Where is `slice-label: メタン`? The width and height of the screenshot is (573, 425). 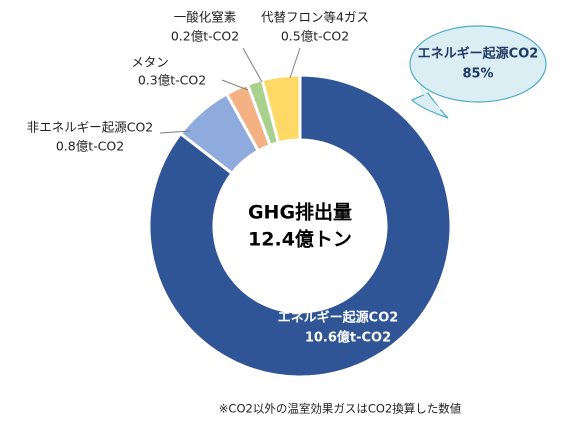
slice-label: メタン is located at coordinates (150, 62).